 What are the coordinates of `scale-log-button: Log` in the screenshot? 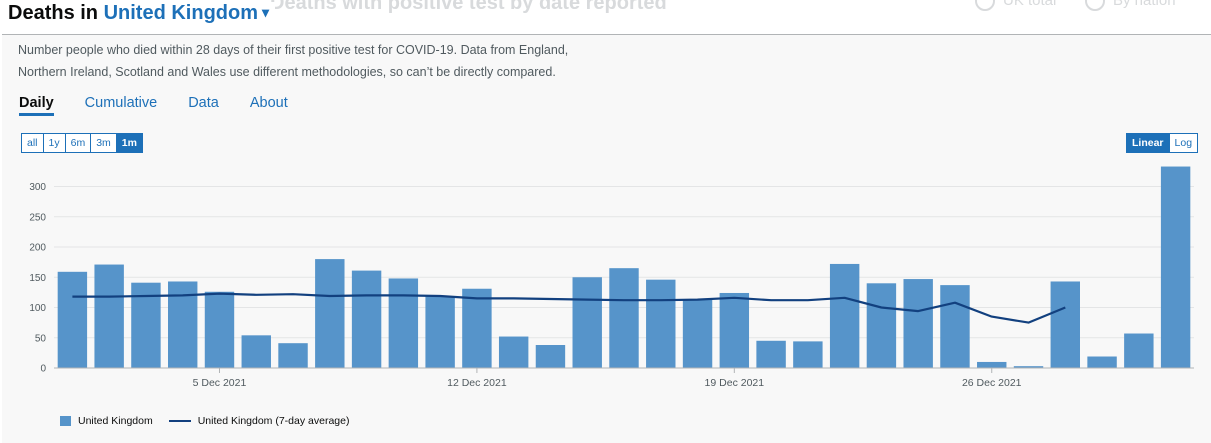 It's located at (1183, 143).